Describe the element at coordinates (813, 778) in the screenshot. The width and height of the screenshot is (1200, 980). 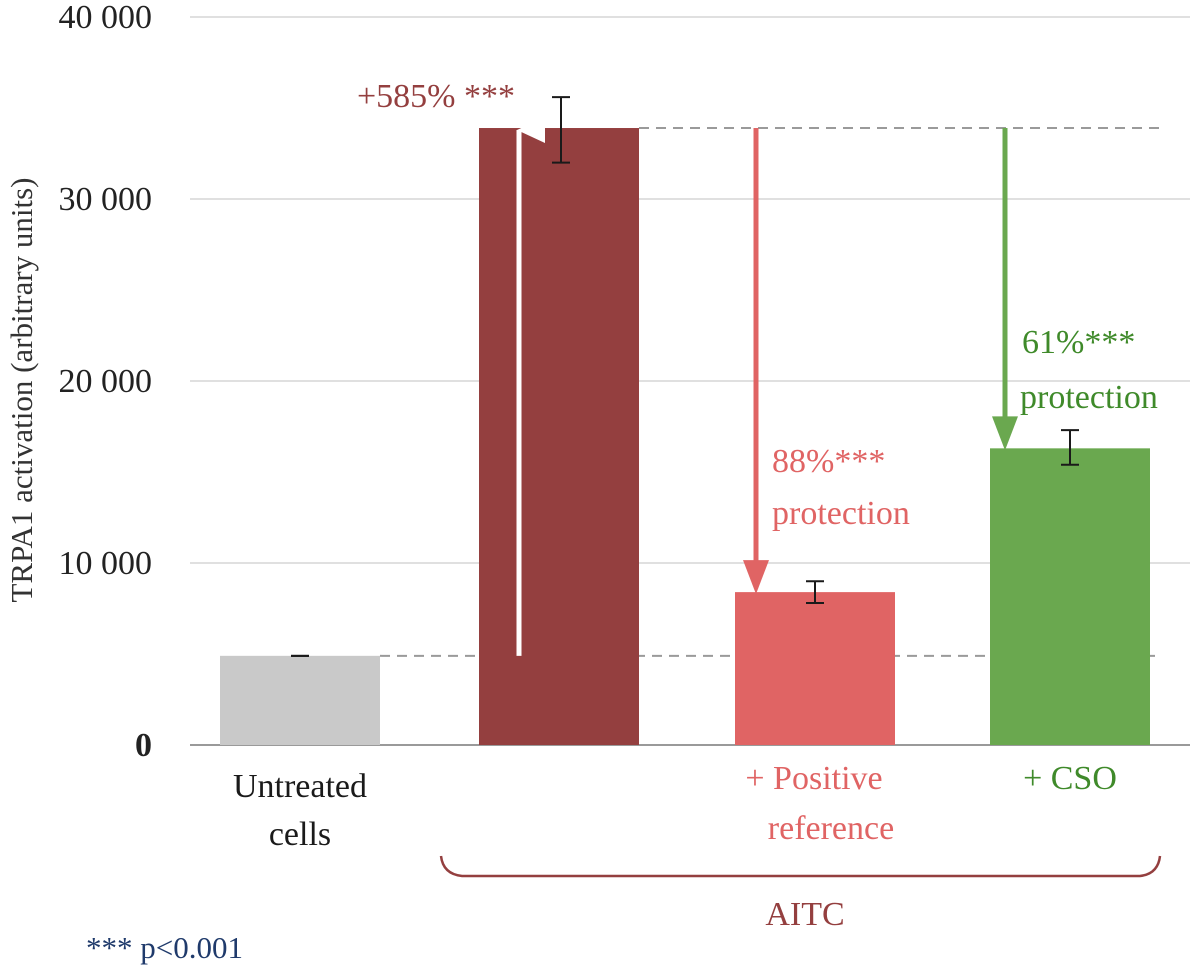
I see `category-label-positive-reference-line1: + Positive` at that location.